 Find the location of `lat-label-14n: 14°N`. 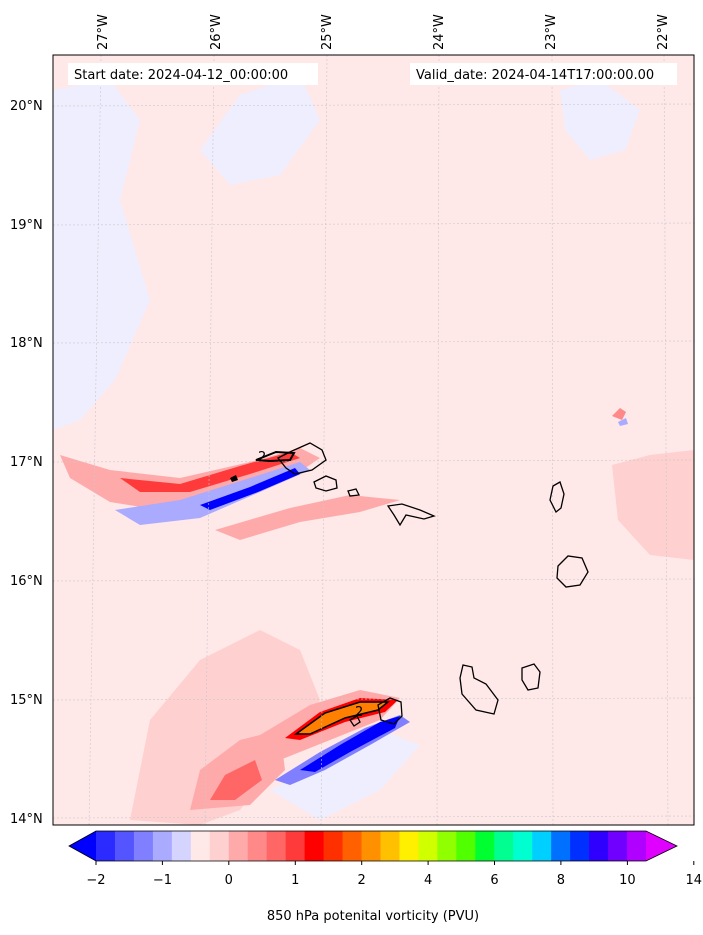

lat-label-14n: 14°N is located at coordinates (26, 819).